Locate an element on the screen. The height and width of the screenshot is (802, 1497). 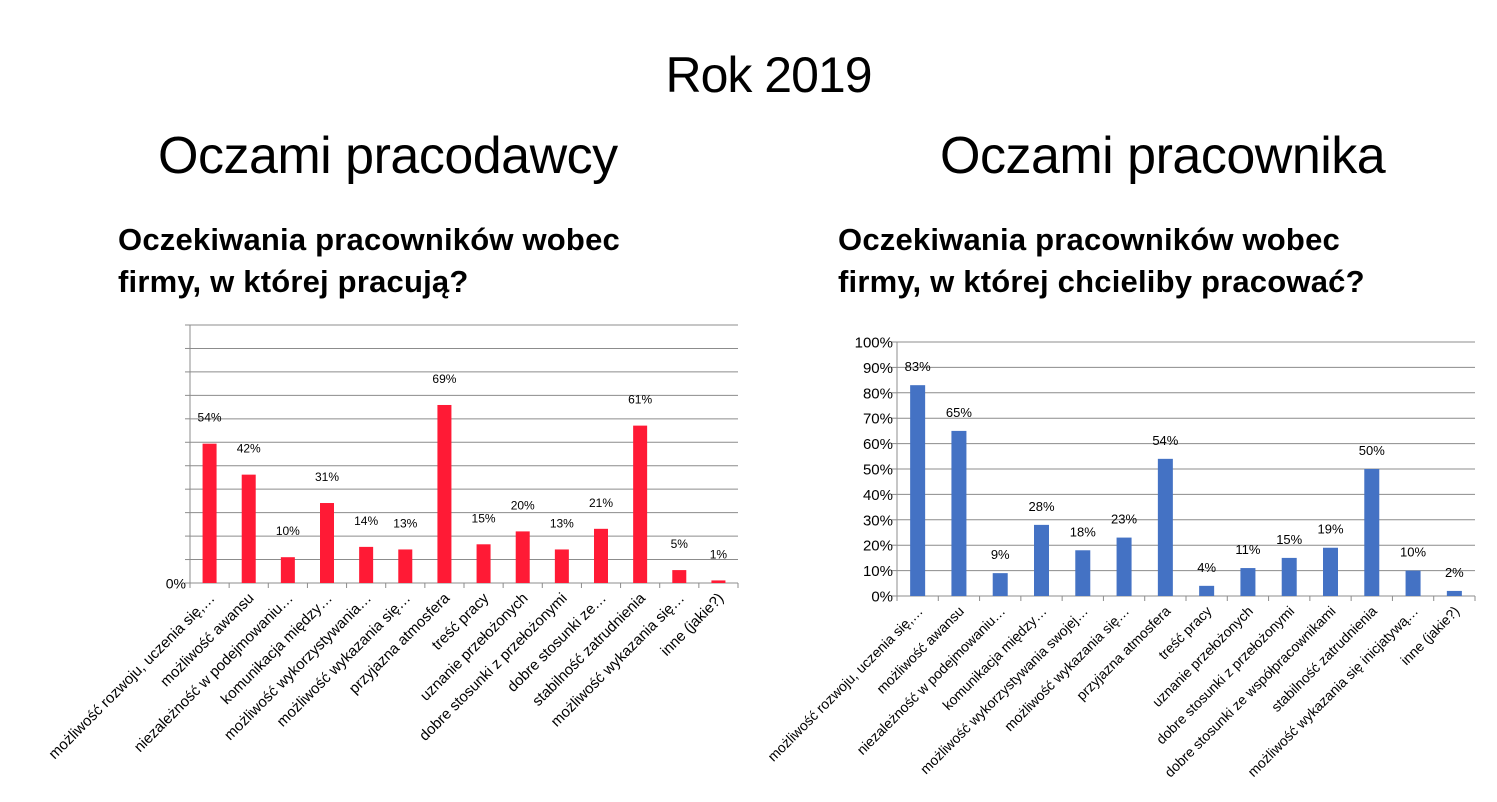
y-tick-label: 40% is located at coordinates (878, 495).